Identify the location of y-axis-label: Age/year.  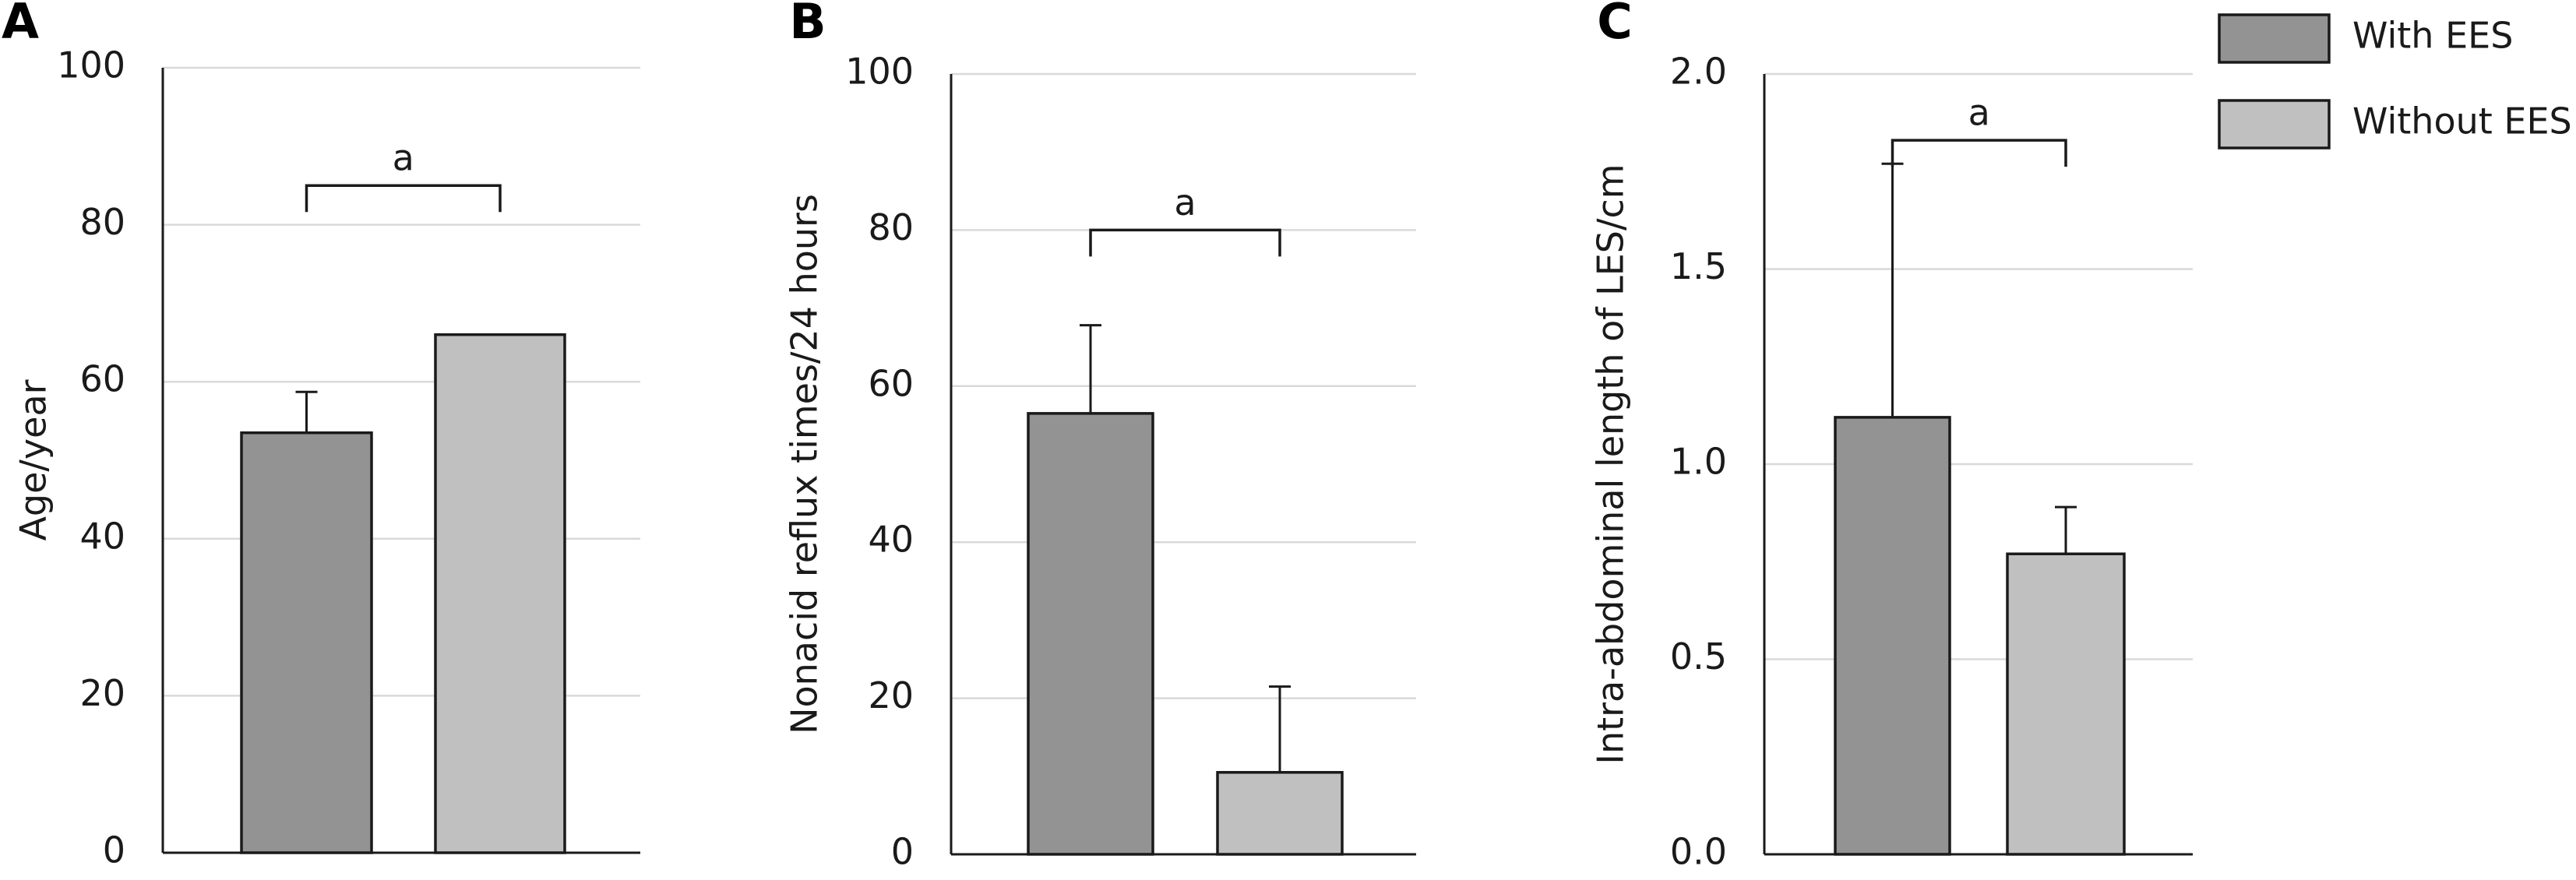
(33, 459).